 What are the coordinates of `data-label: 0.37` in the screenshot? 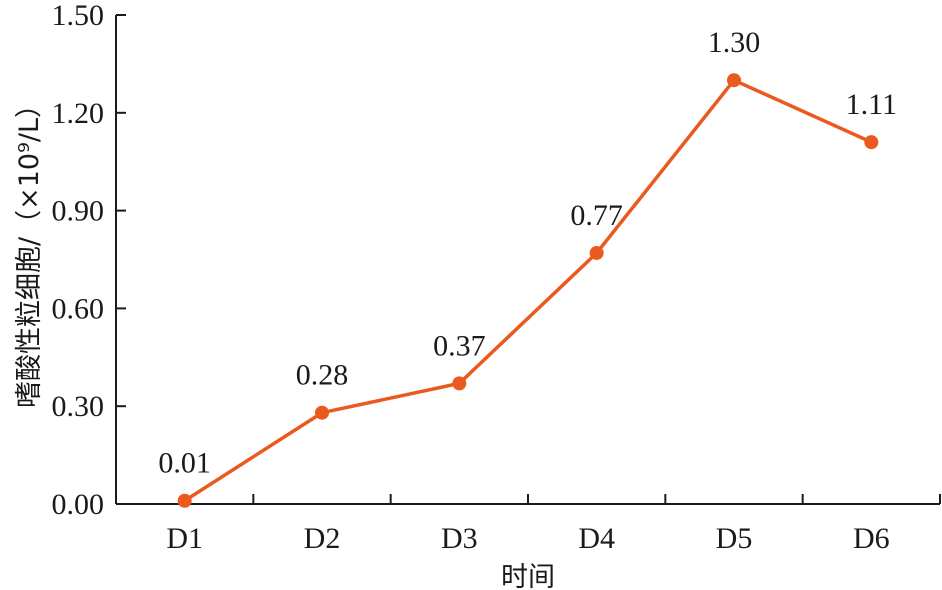 It's located at (459, 345).